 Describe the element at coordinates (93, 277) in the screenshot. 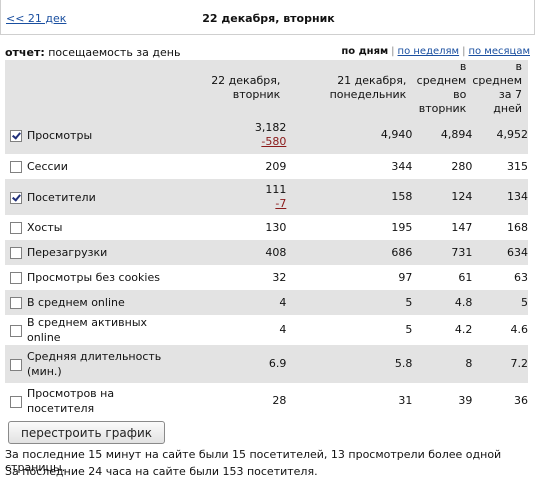

I see `text-line: Просмотры без cookies` at that location.